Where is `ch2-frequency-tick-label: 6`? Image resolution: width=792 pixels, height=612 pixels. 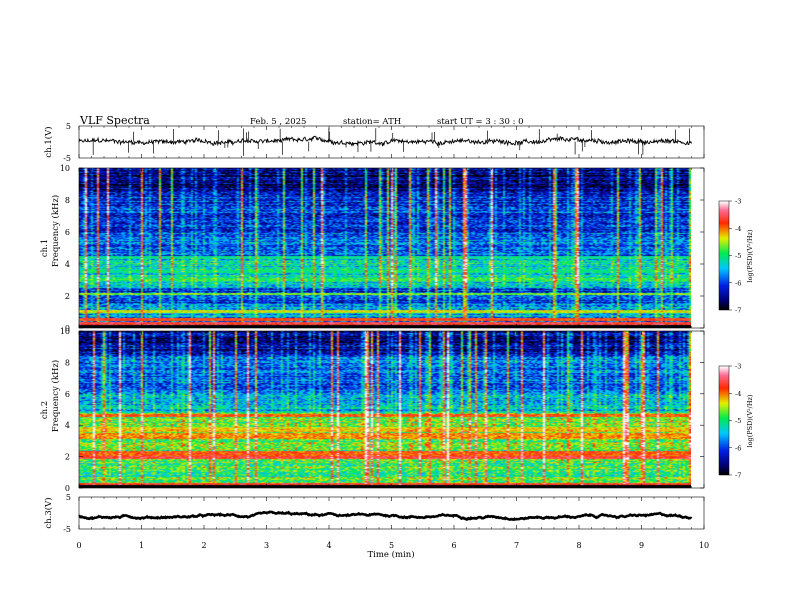 ch2-frequency-tick-label: 6 is located at coordinates (67, 394).